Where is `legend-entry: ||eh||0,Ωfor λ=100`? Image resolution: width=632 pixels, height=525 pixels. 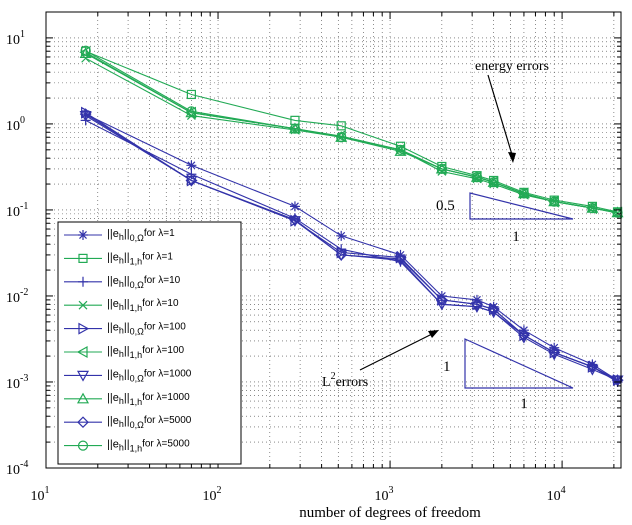
legend-entry: ||eh||0,Ωfor λ=100 is located at coordinates (125, 329).